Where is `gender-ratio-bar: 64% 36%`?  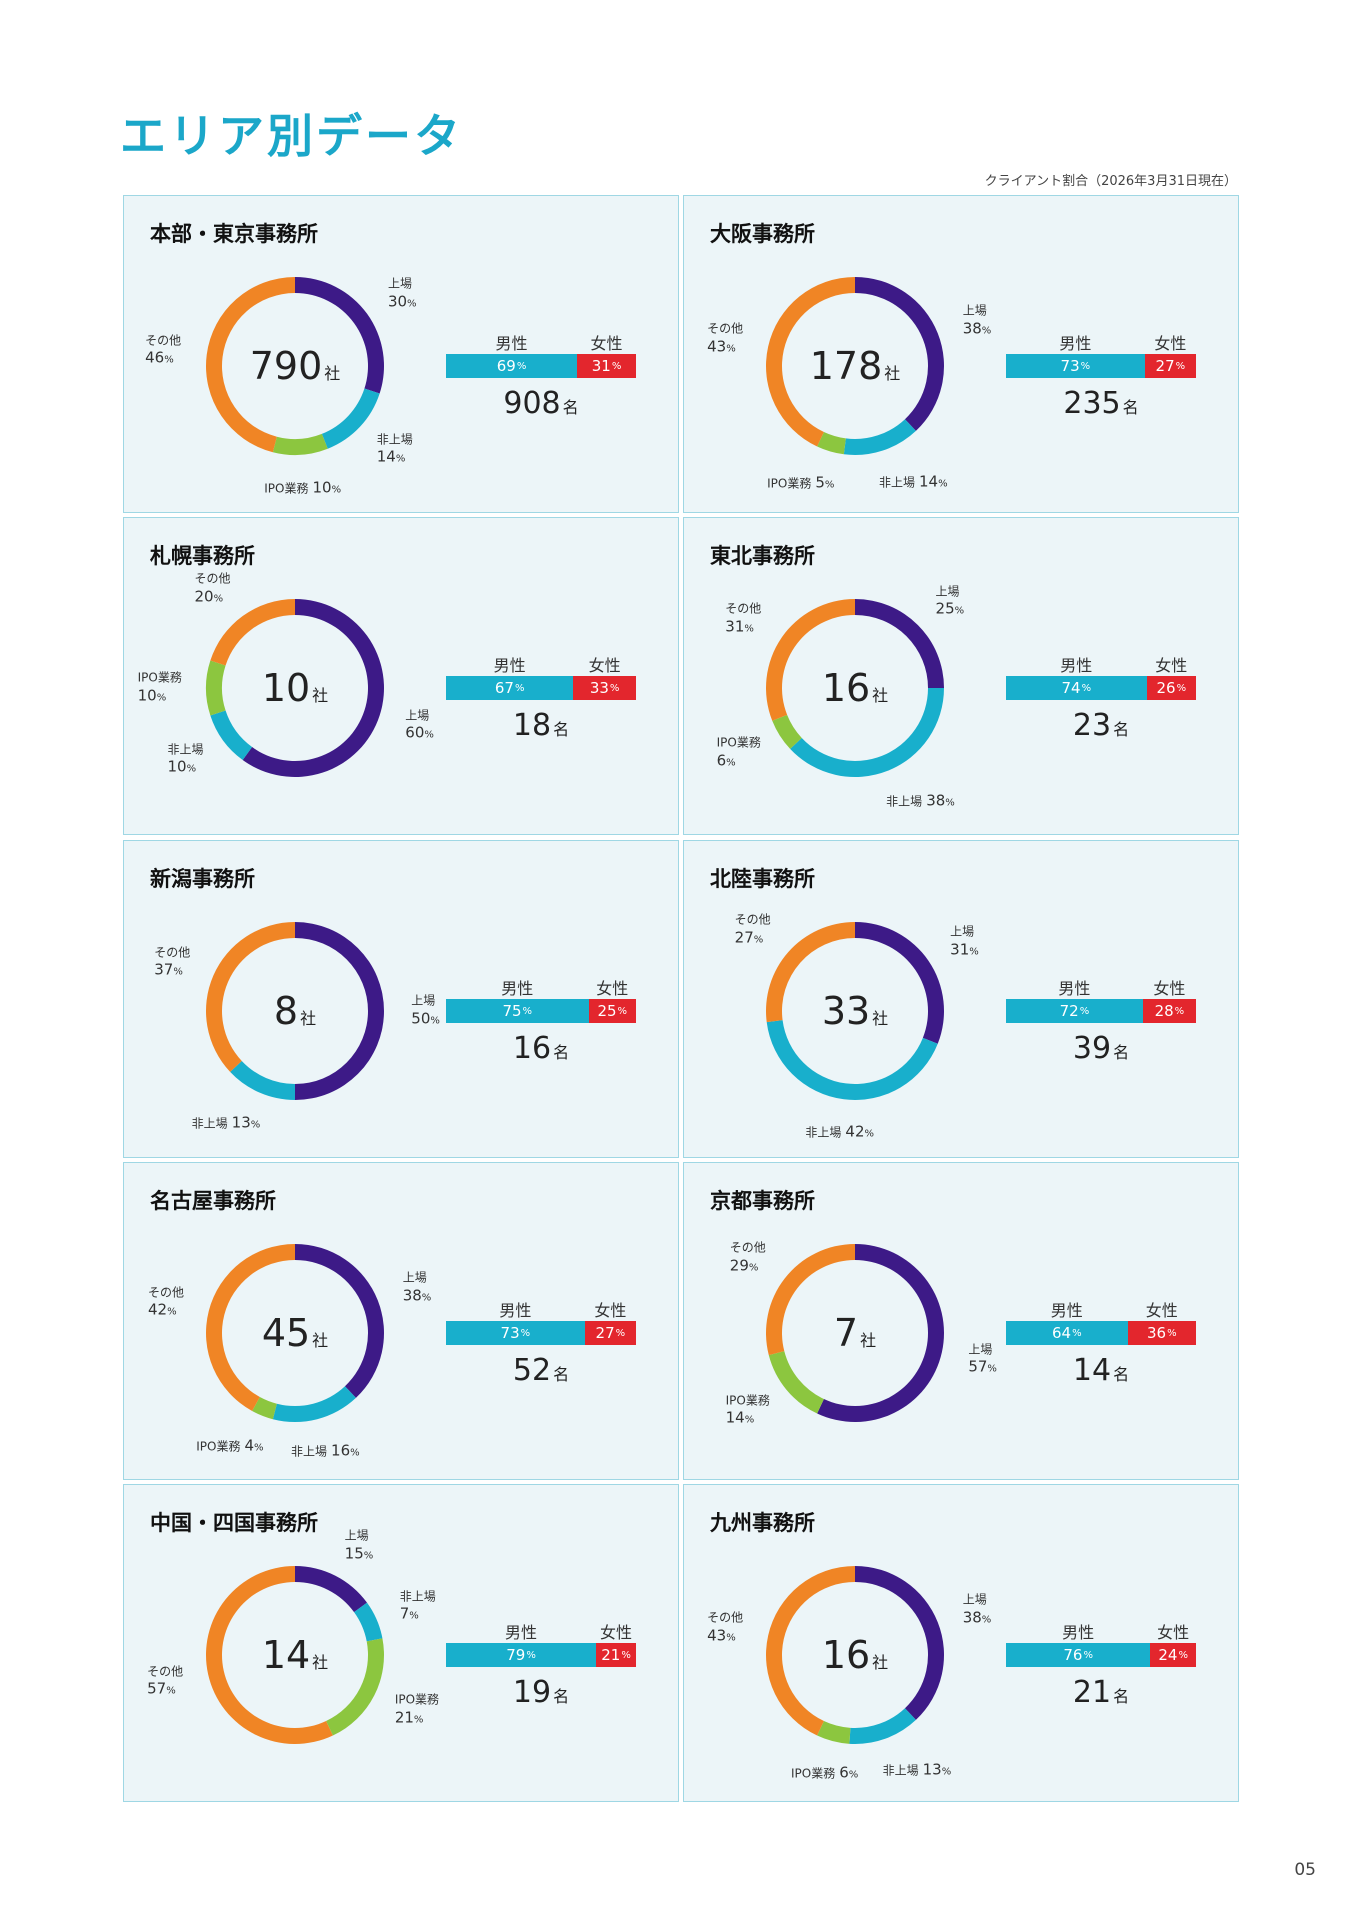 gender-ratio-bar: 64% 36% is located at coordinates (1101, 1333).